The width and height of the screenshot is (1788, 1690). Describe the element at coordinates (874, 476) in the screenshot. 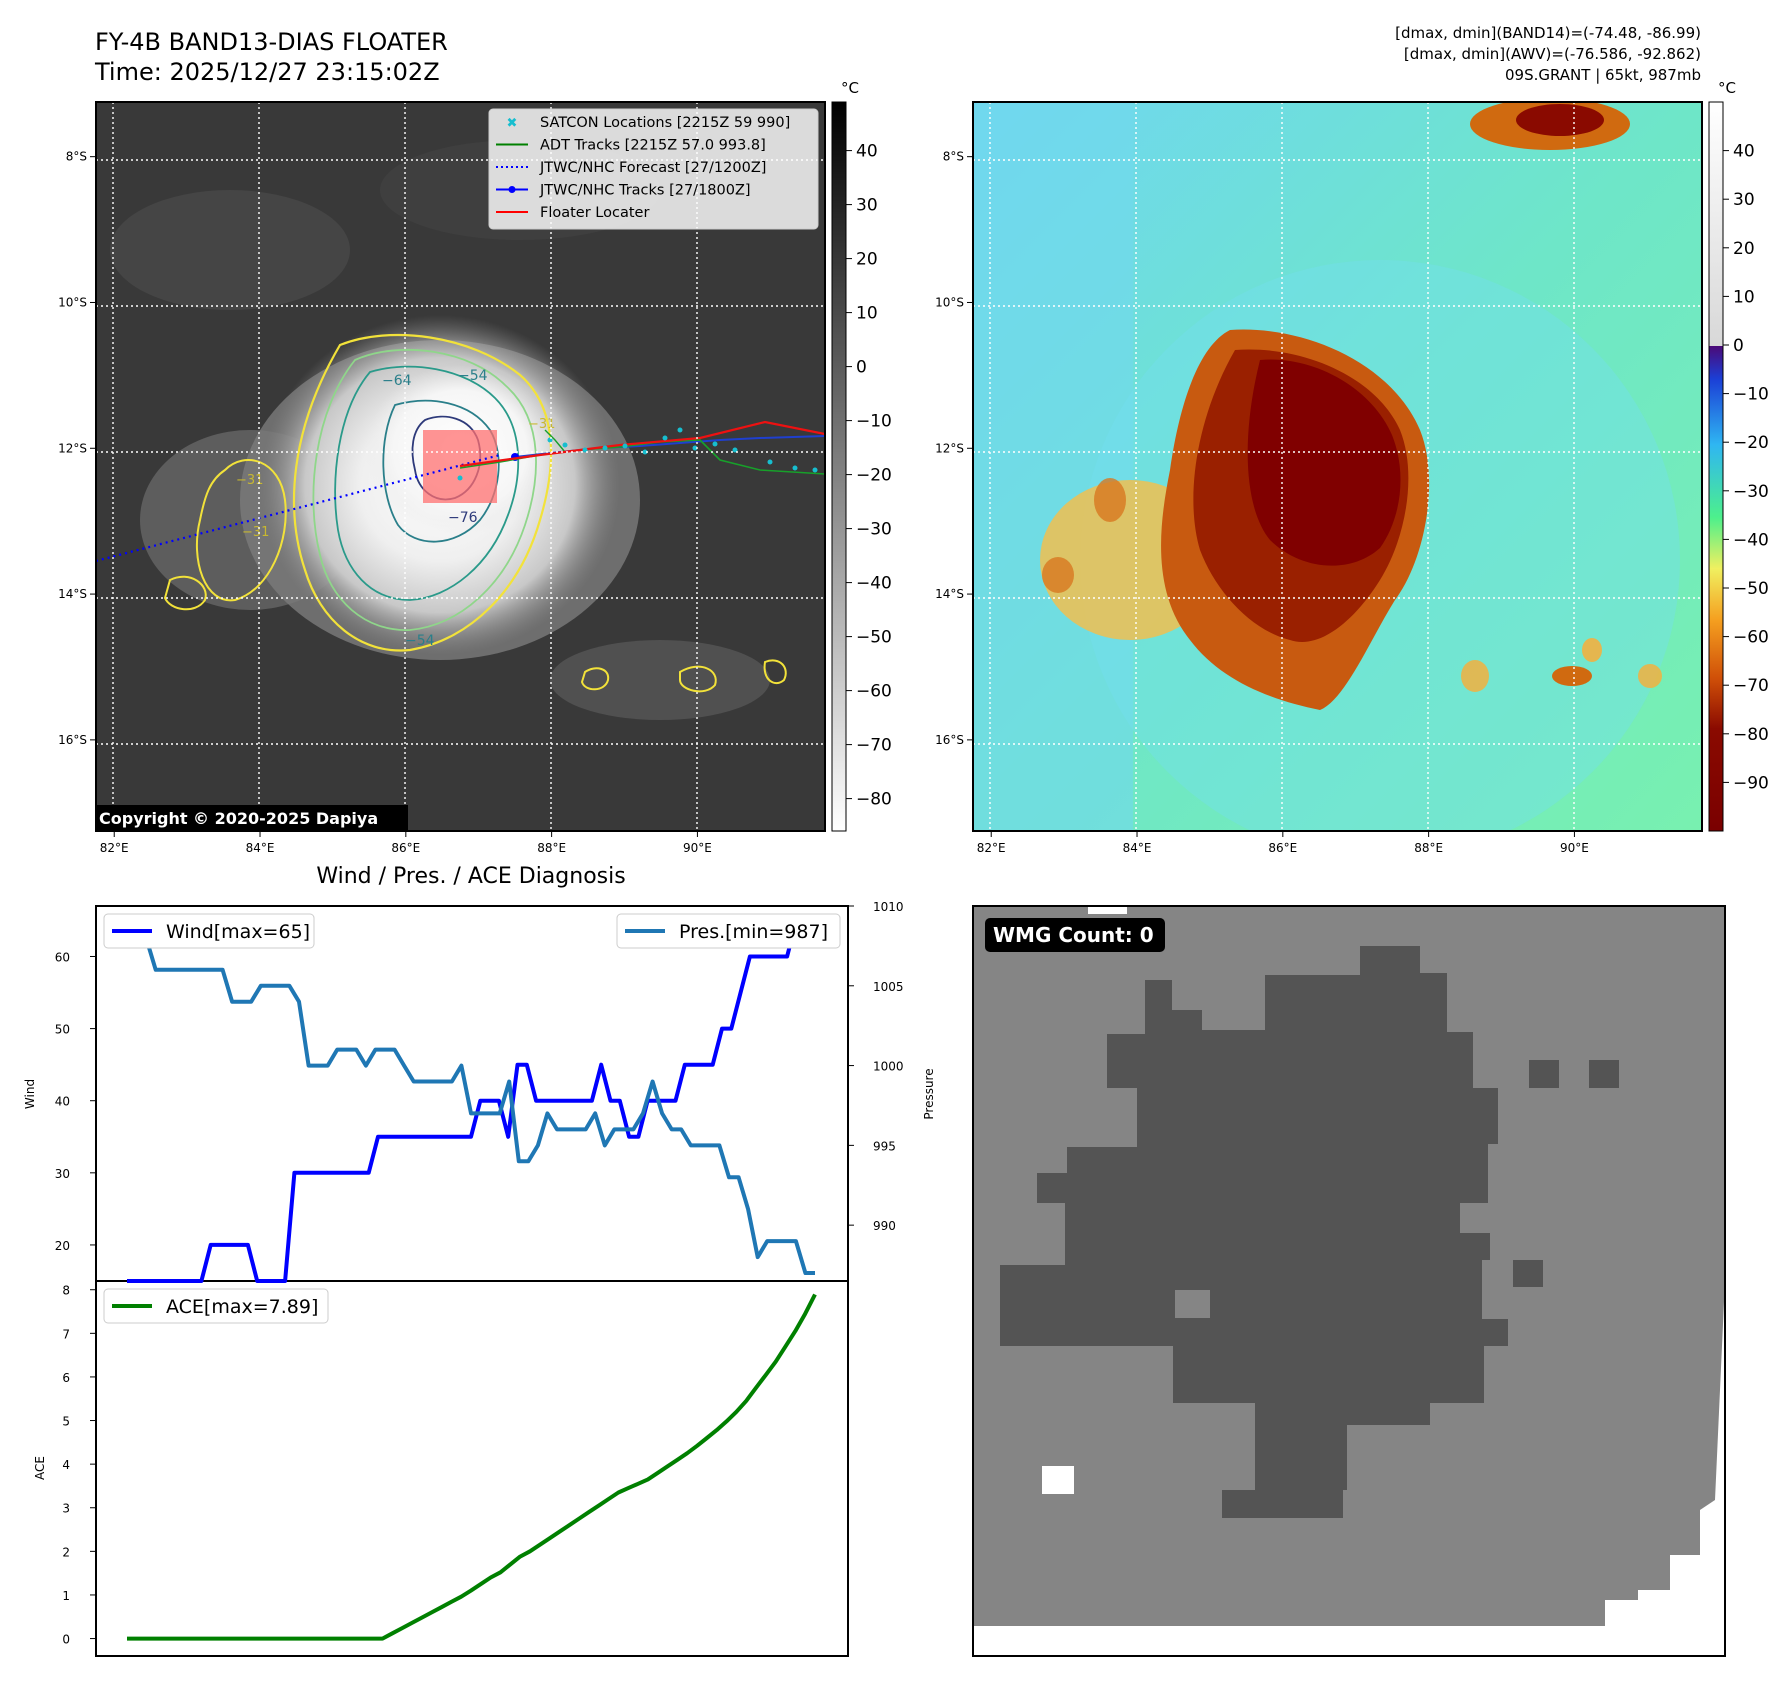

I see `colorbar-tick-label: −20` at that location.